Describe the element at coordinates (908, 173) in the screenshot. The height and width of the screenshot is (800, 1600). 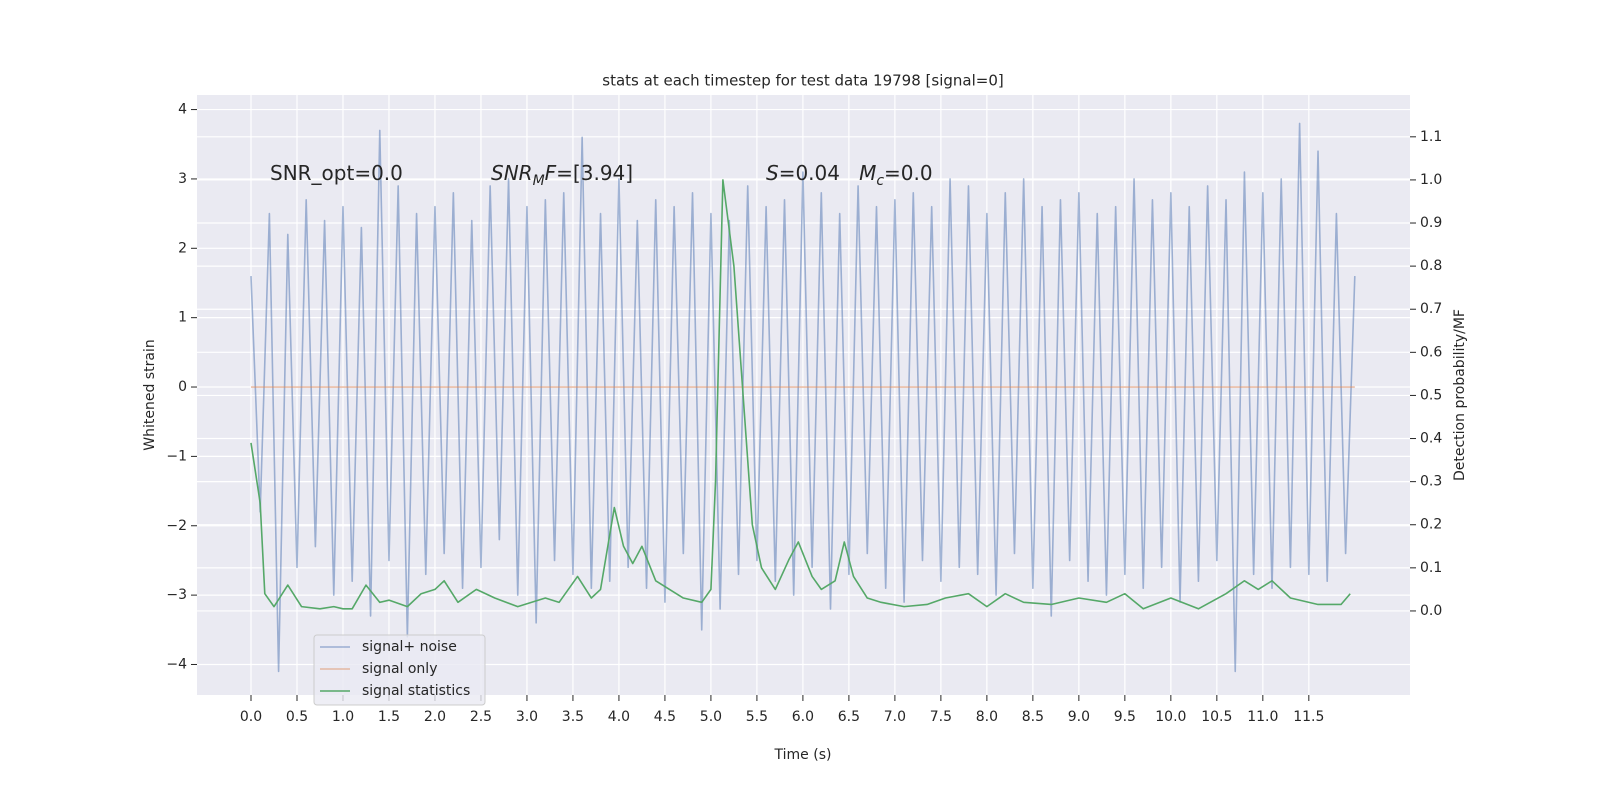
I see `annotation-part: =0.0` at that location.